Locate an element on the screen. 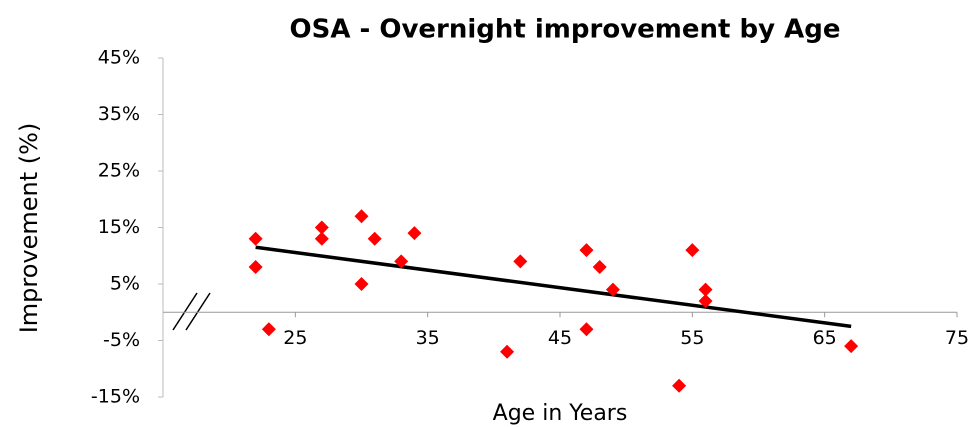 The image size is (968, 427). x-tick-label: 75 is located at coordinates (956, 338).